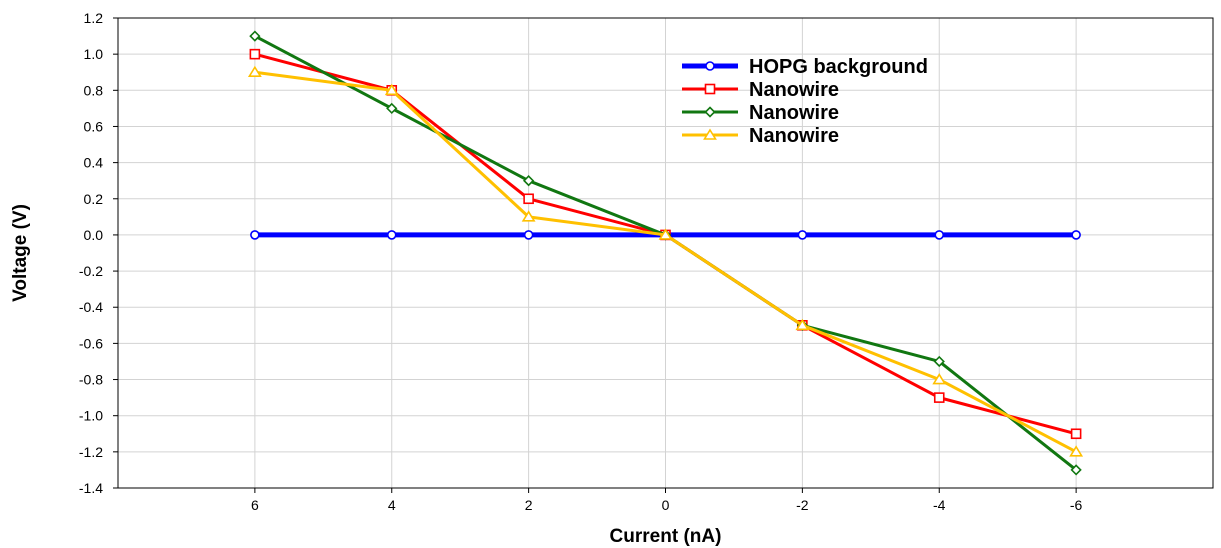 The width and height of the screenshot is (1221, 548). Describe the element at coordinates (91, 271) in the screenshot. I see `y-tick-label: -0.2` at that location.